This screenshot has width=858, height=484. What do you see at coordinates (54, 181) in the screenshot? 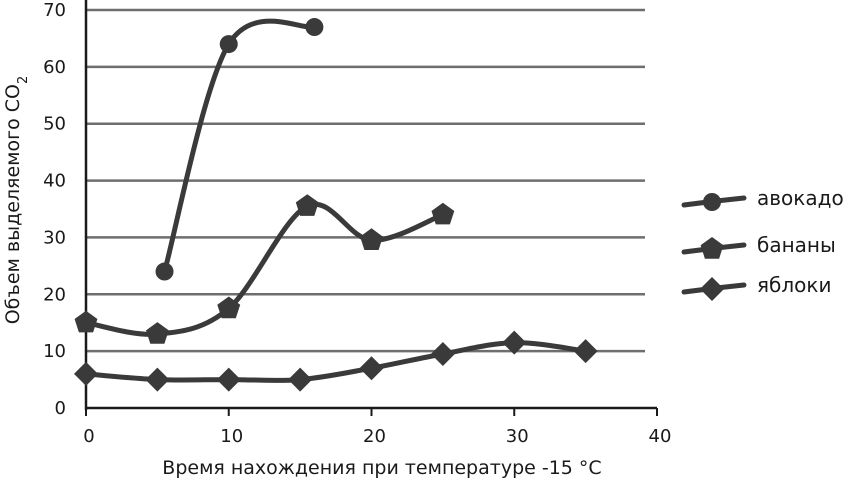
I see `y-tick-label-40: 40` at bounding box center [54, 181].